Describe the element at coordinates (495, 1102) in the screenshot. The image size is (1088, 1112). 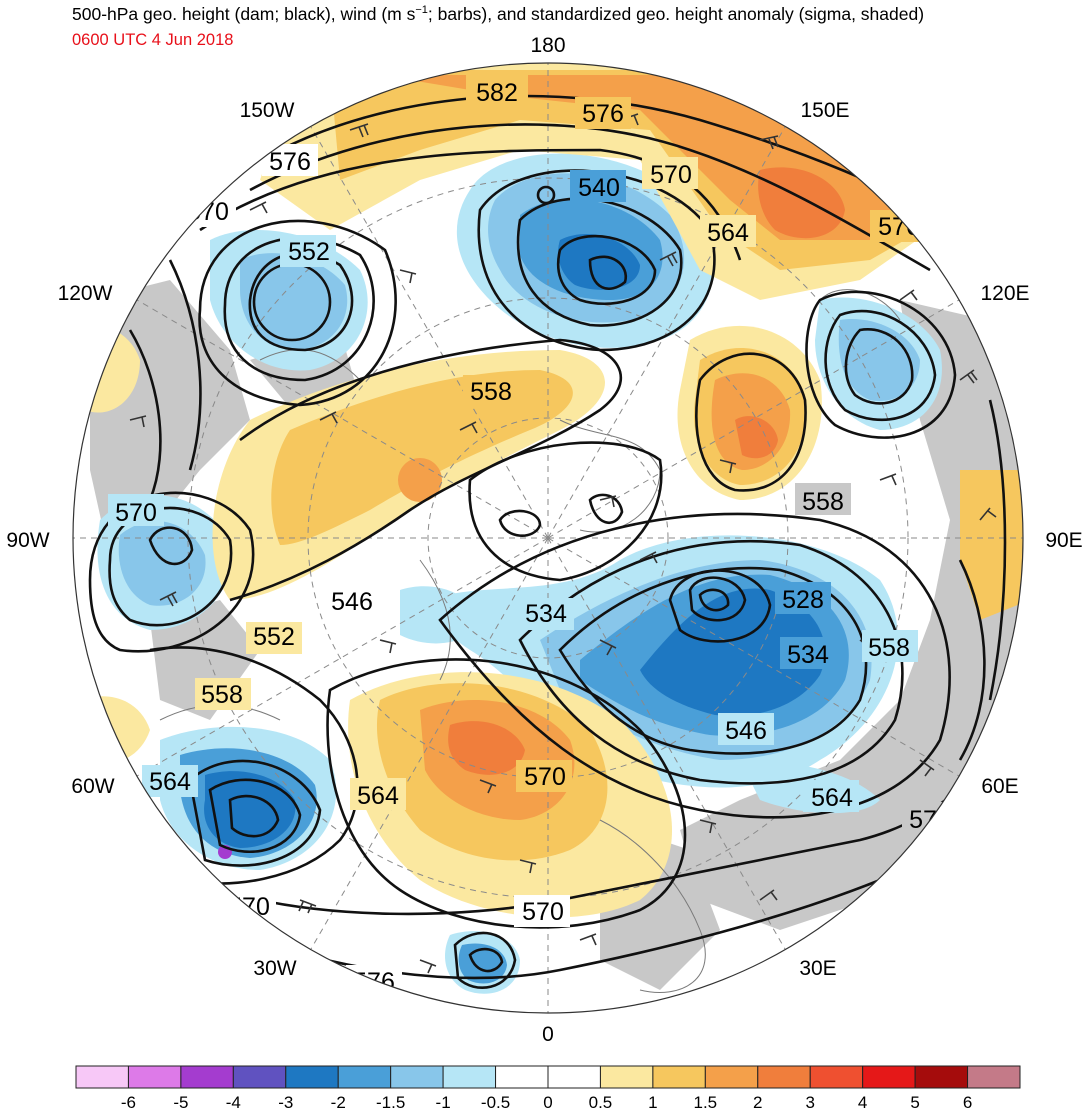
I see `colorbar-tick-label: -0.5` at that location.